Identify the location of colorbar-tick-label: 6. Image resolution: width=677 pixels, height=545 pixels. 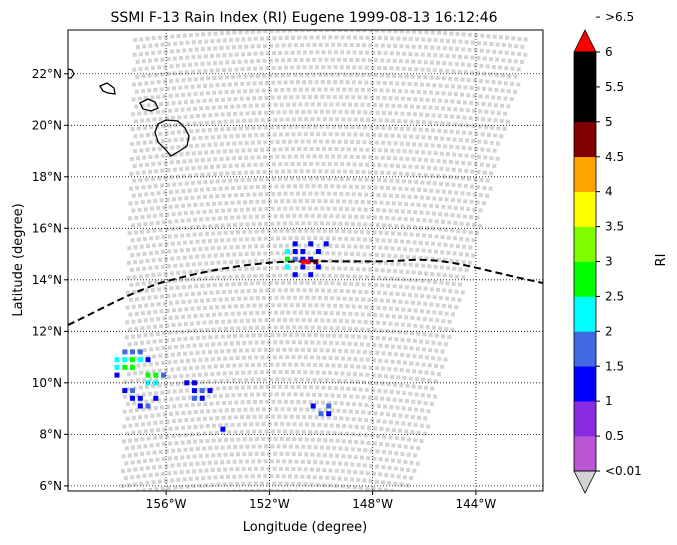
(609, 52).